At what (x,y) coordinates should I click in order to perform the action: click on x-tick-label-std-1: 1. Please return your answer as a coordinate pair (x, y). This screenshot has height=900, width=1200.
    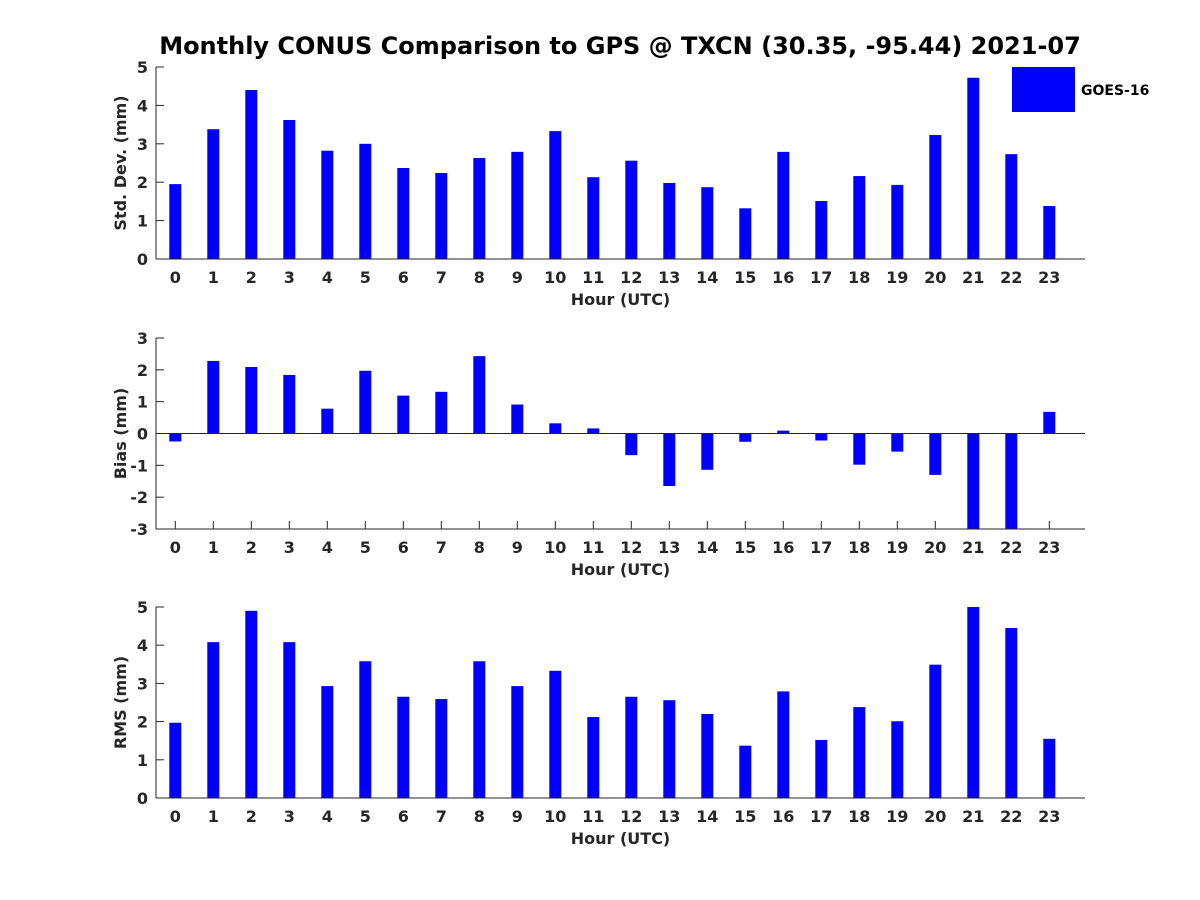
    Looking at the image, I should click on (213, 277).